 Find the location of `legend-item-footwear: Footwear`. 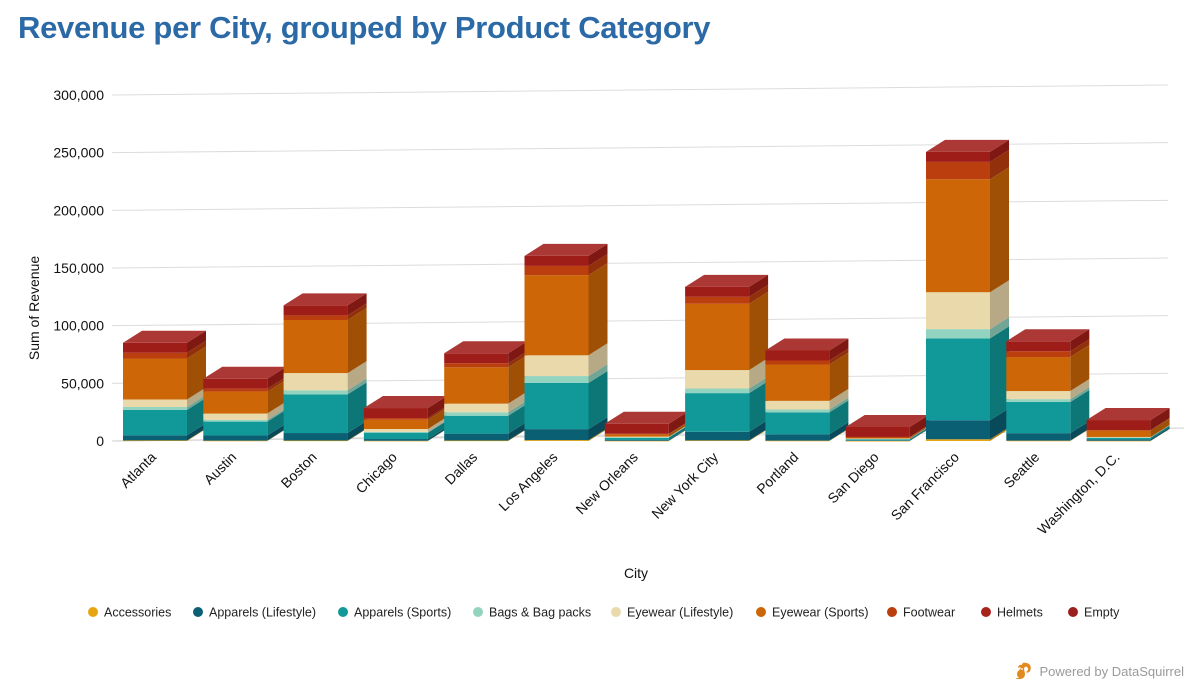

legend-item-footwear: Footwear is located at coordinates (921, 613).